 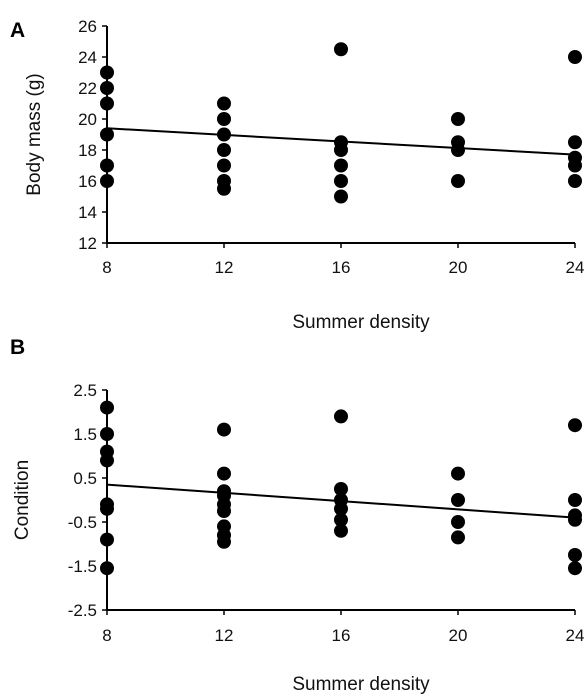 I want to click on y-tick-label: 12, so click(x=87, y=243).